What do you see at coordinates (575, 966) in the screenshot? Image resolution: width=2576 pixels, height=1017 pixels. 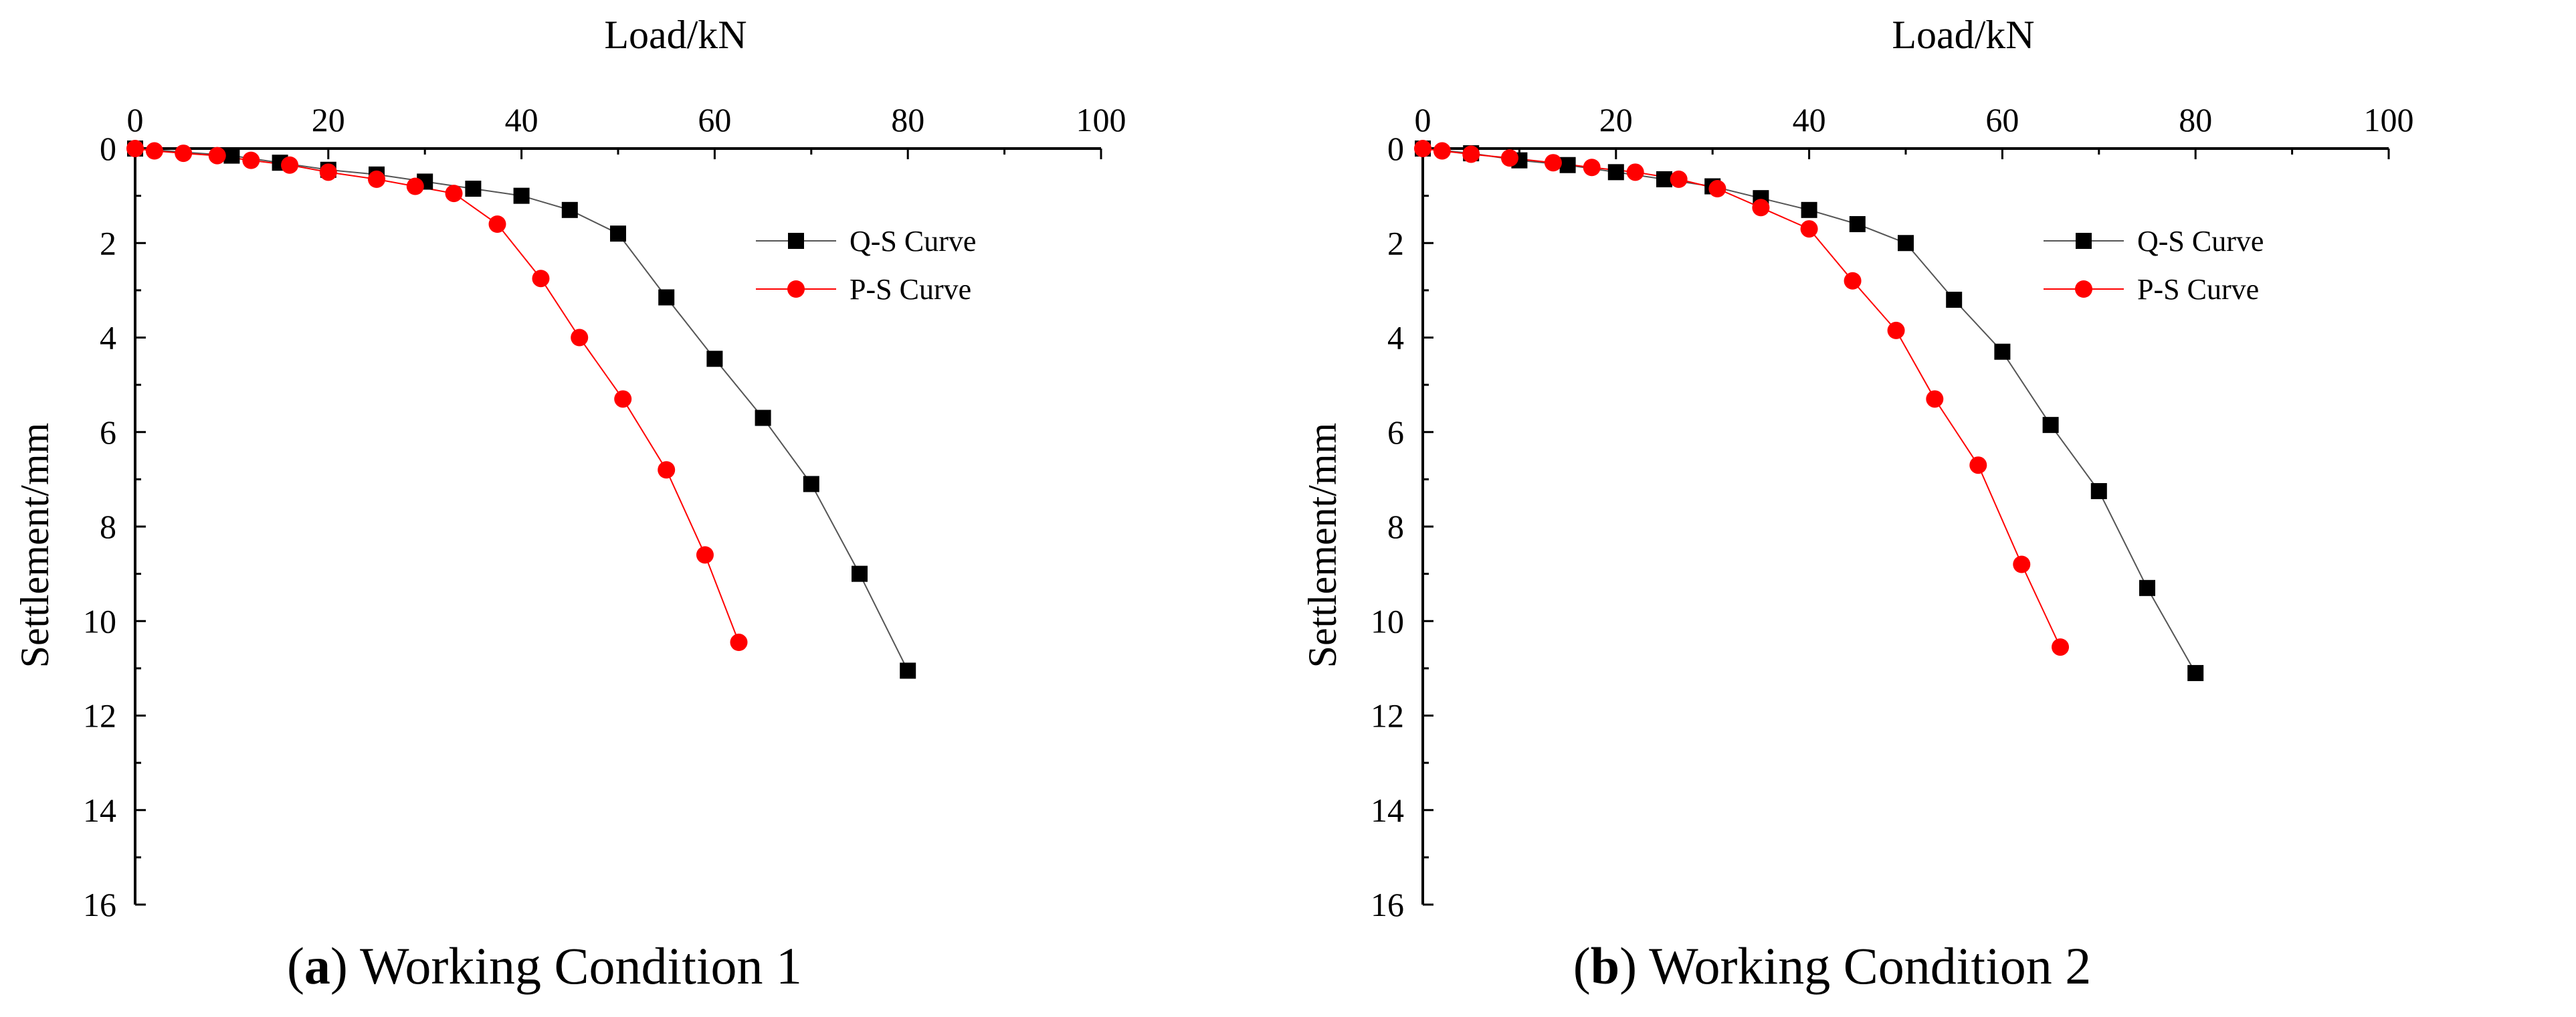 I see `caption-text: Working Condition 1` at bounding box center [575, 966].